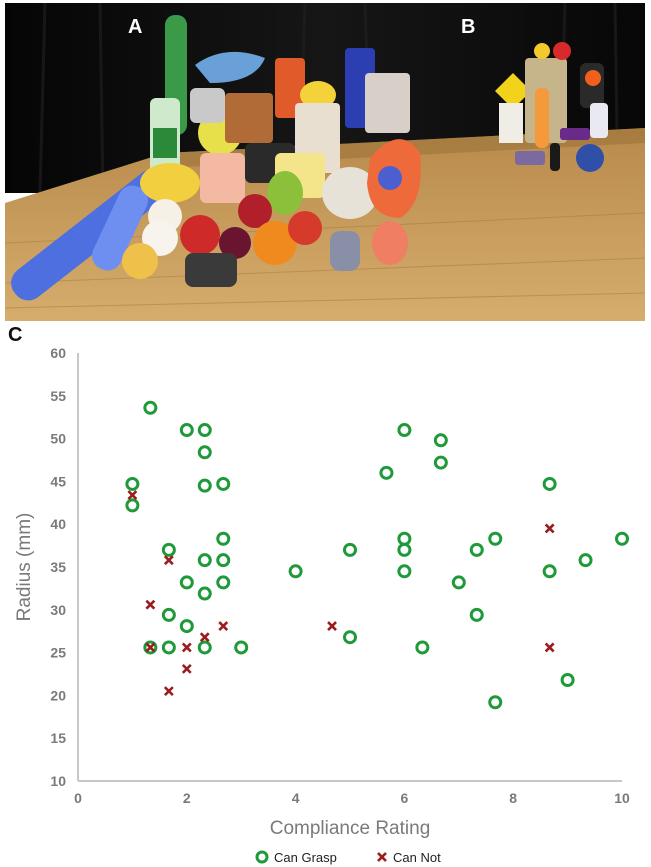 This screenshot has width=651, height=867. I want to click on x-tick-label: 4, so click(296, 798).